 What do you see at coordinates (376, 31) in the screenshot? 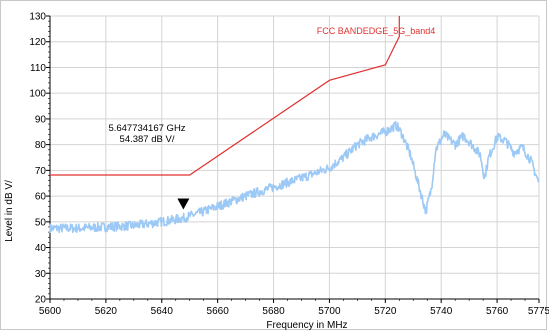
I see `limit-line-label: FCC BANDEDGE_5G_band4` at bounding box center [376, 31].